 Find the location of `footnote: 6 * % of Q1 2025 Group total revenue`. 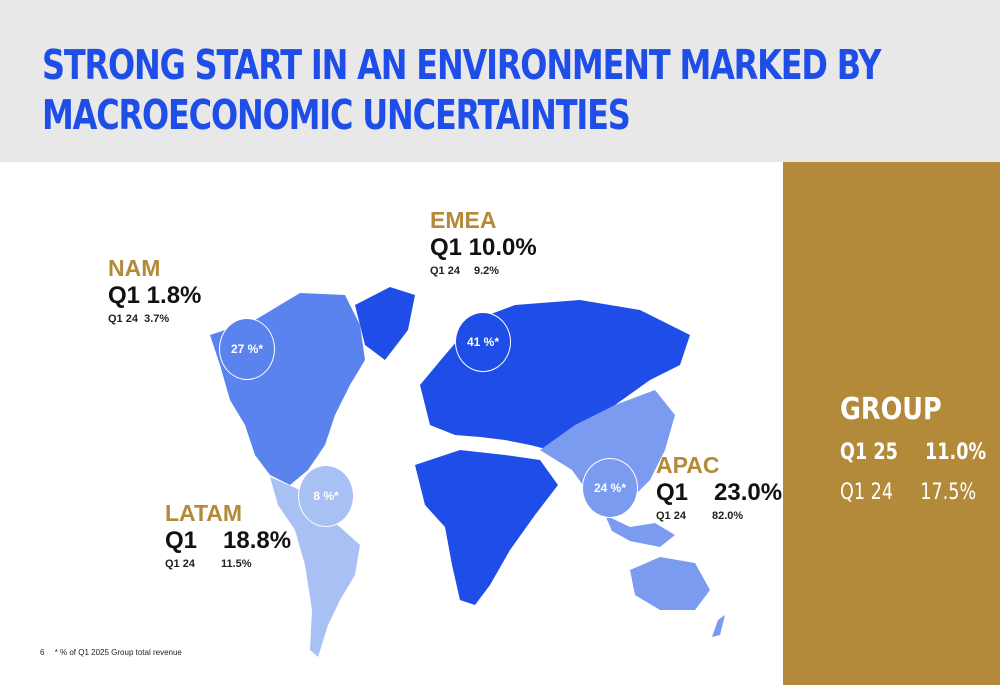

footnote: 6 * % of Q1 2025 Group total revenue is located at coordinates (111, 652).